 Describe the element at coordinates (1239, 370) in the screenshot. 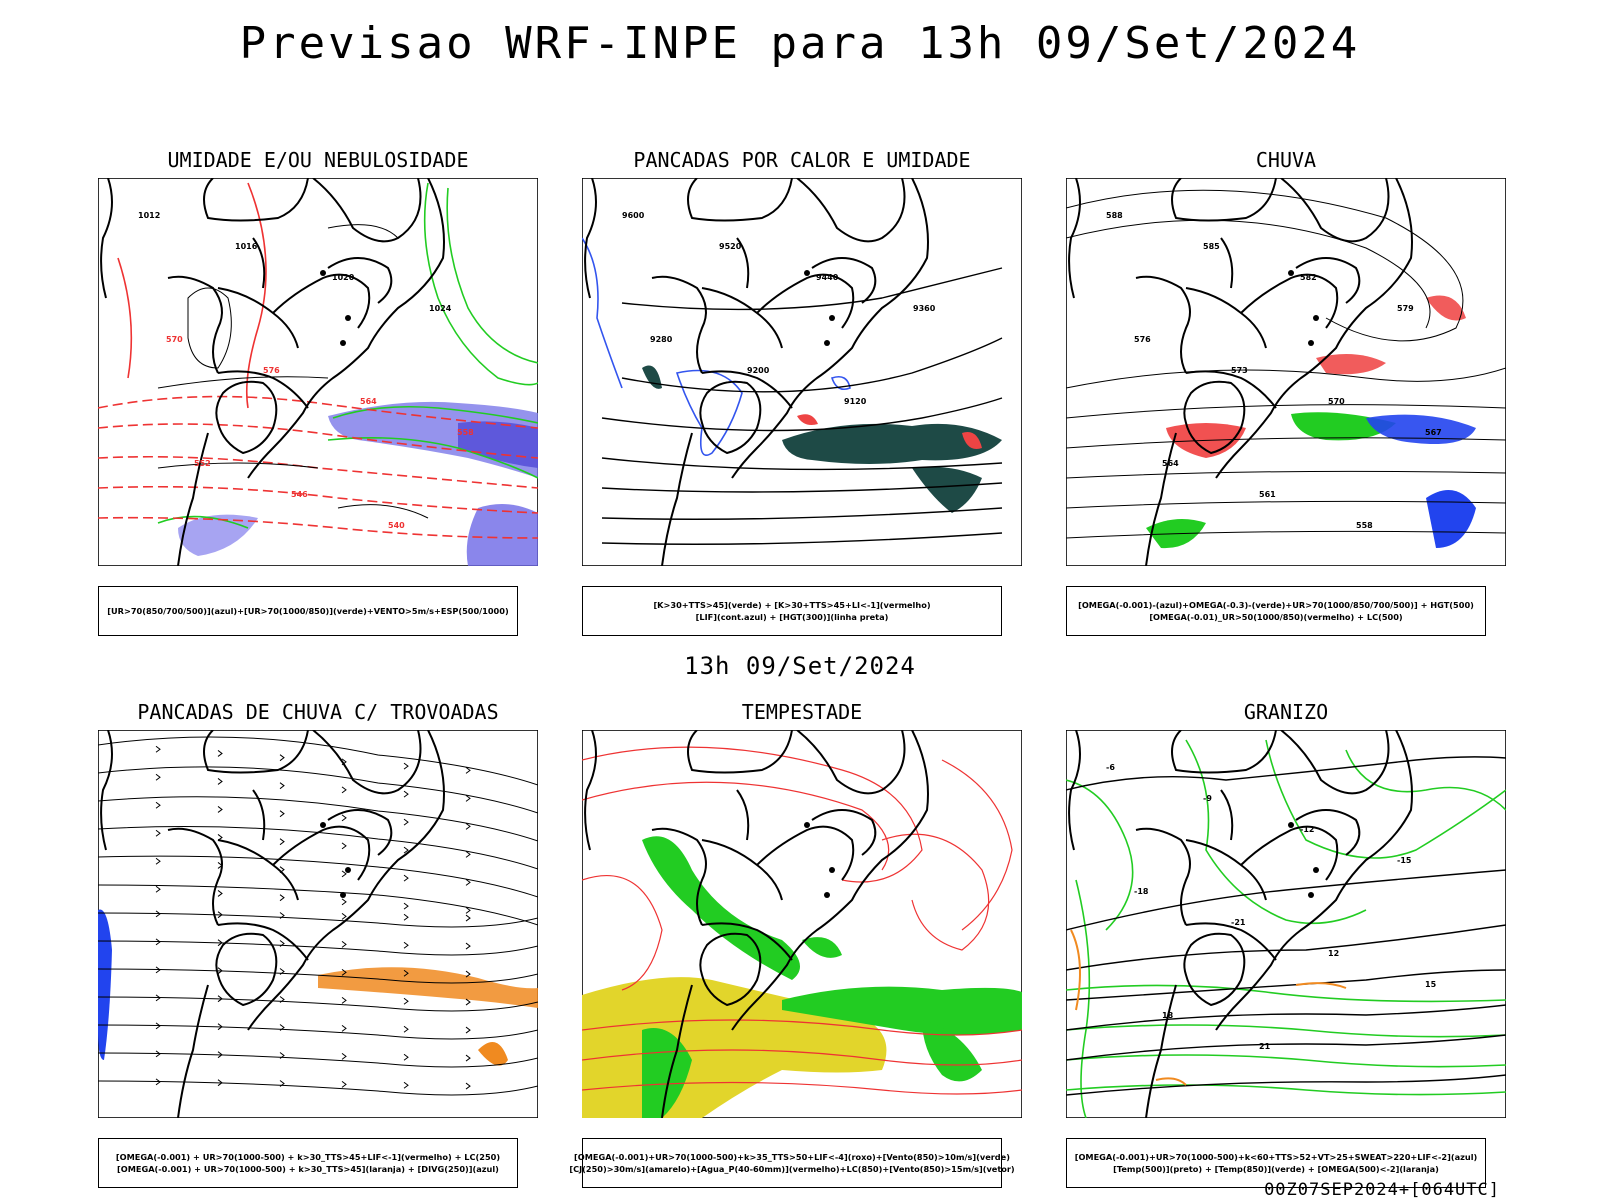

I see `contour-label: 573` at that location.